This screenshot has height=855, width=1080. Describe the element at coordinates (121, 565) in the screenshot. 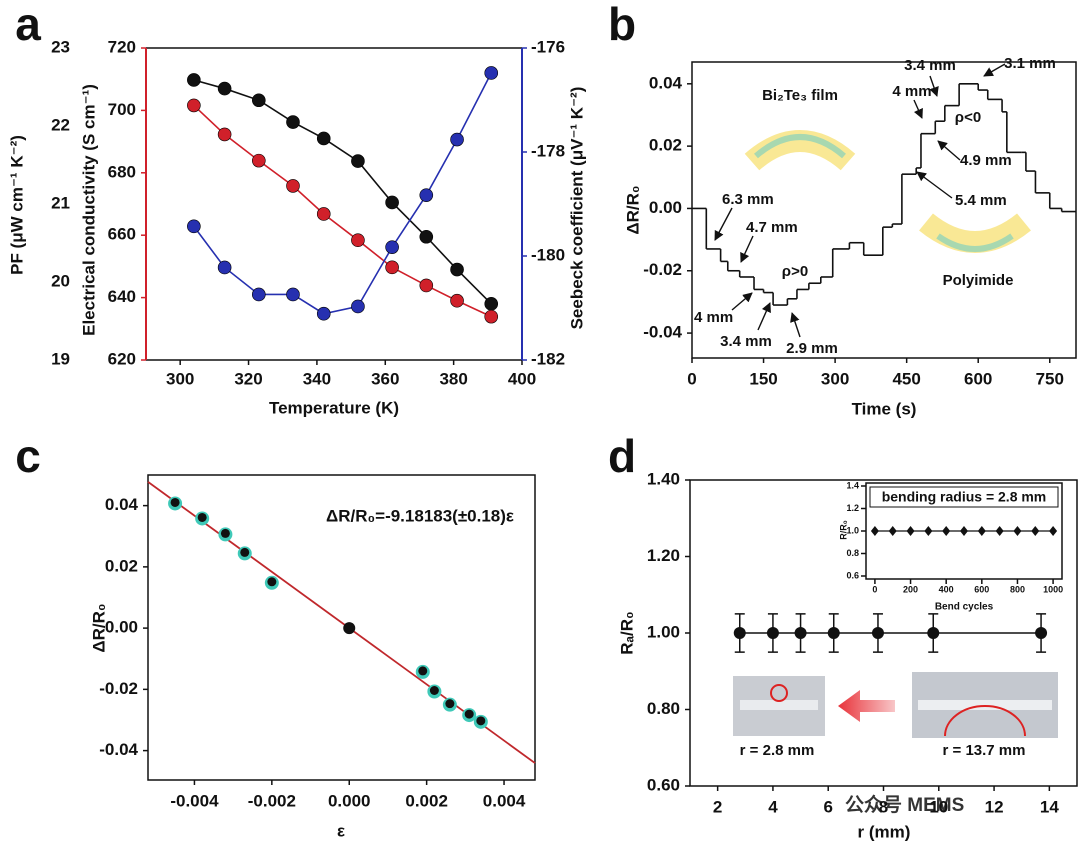

I see `y-tick-label: 0.02` at that location.